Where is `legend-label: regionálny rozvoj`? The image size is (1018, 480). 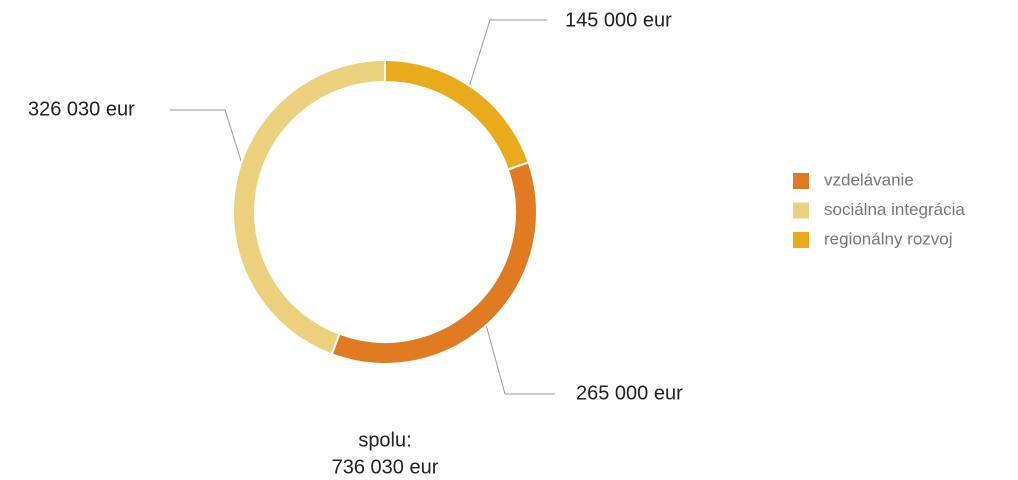
legend-label: regionálny rozvoj is located at coordinates (888, 238).